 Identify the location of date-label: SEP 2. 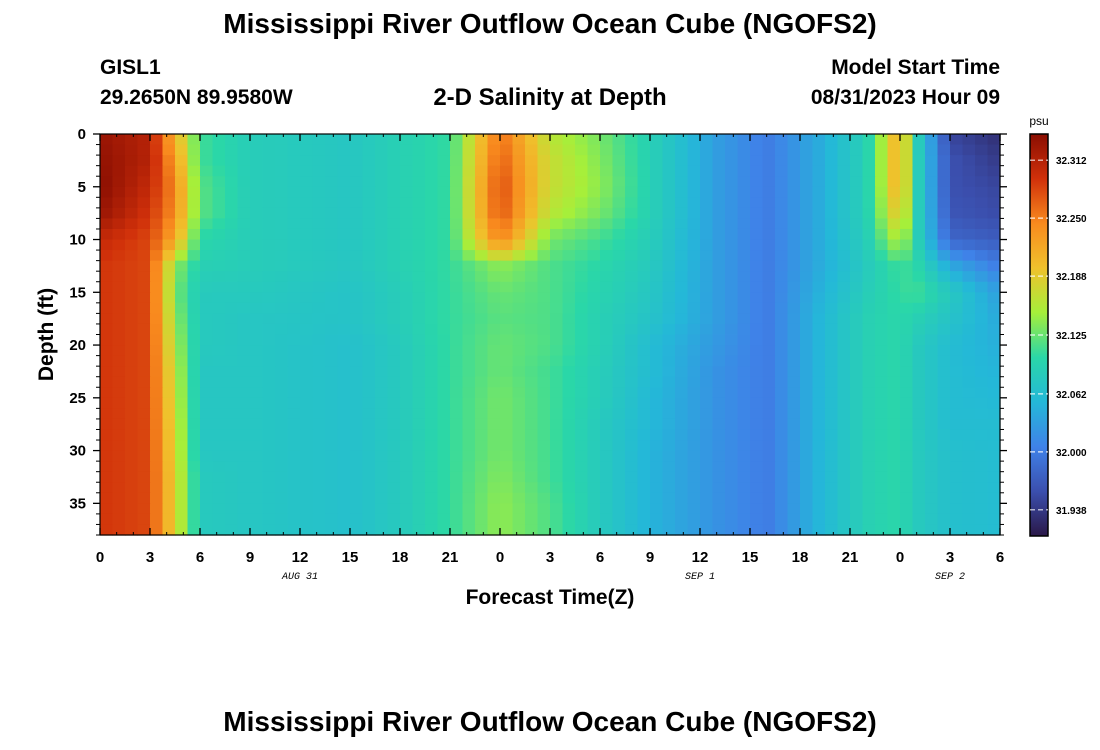
(950, 577).